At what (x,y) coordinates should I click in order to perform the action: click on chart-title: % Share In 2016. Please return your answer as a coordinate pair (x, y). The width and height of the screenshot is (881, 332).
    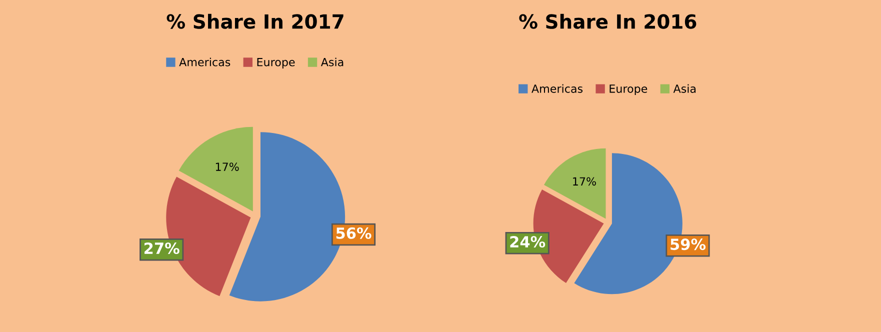
    Looking at the image, I should click on (607, 21).